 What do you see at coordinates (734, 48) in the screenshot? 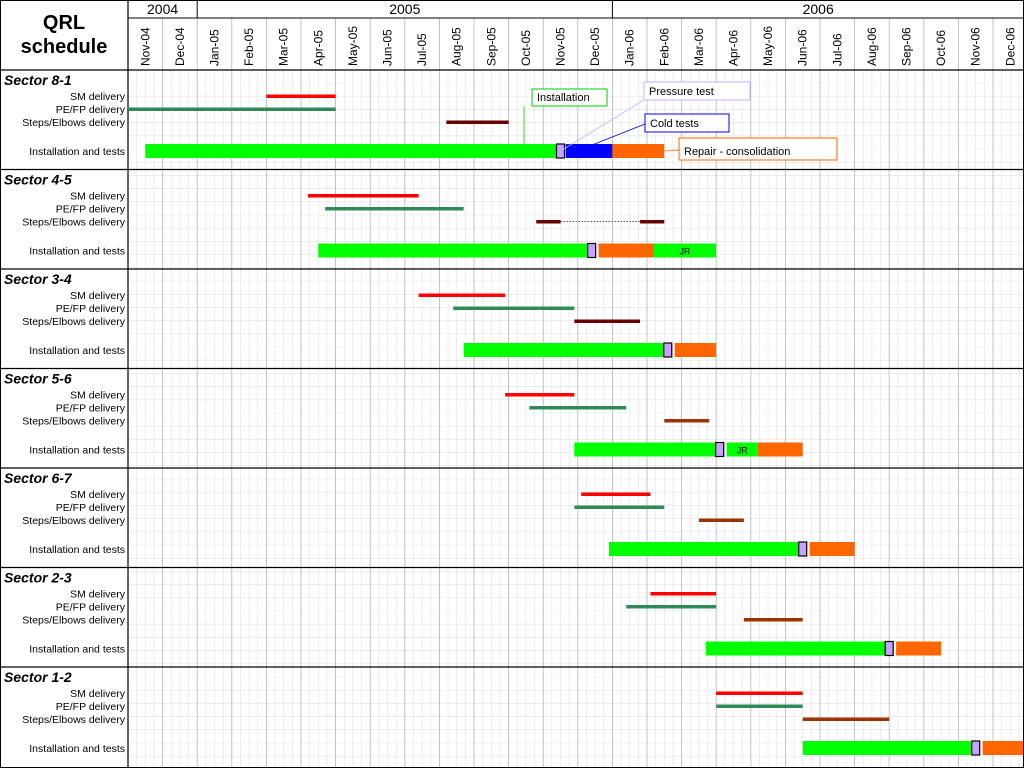
I see `month-tick-label: Apr-06` at bounding box center [734, 48].